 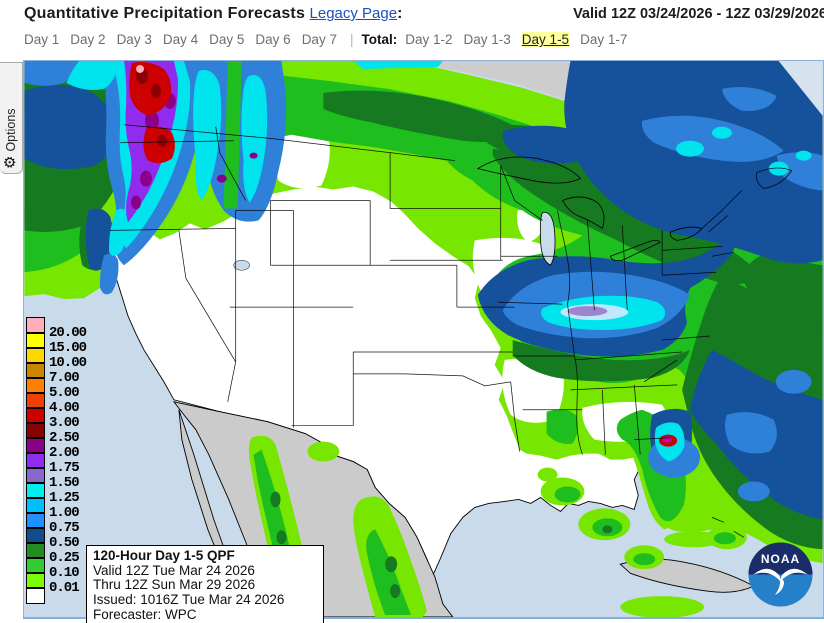 I want to click on title-colon: :, so click(x=400, y=13).